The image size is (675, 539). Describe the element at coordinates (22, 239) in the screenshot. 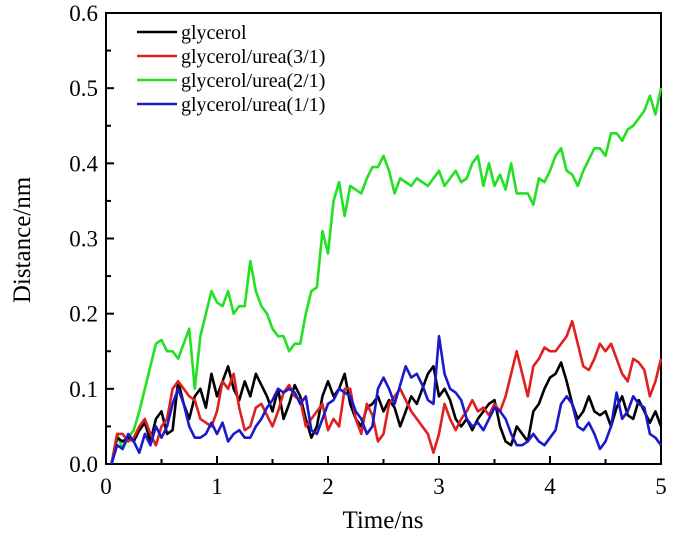

I see `y-axis-title: Distance/nm` at that location.